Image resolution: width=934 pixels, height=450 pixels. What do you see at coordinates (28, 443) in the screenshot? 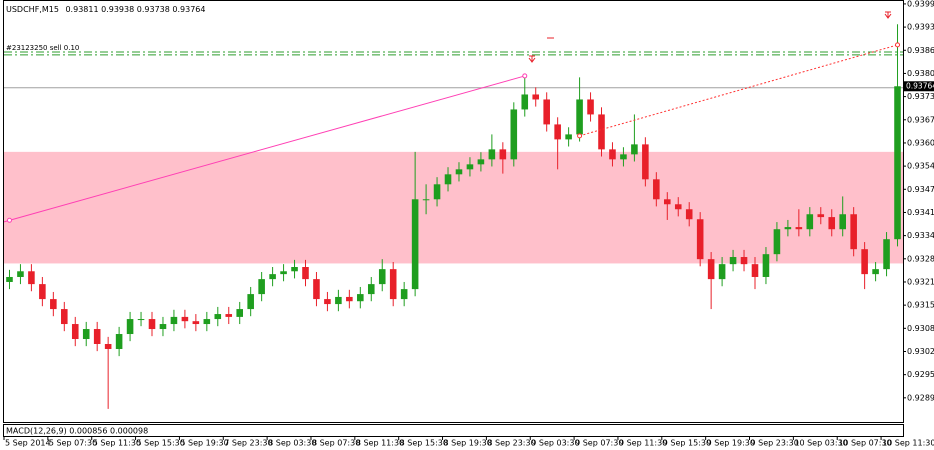
I see `x-tick-label: 5 Sep 2014` at bounding box center [28, 443].